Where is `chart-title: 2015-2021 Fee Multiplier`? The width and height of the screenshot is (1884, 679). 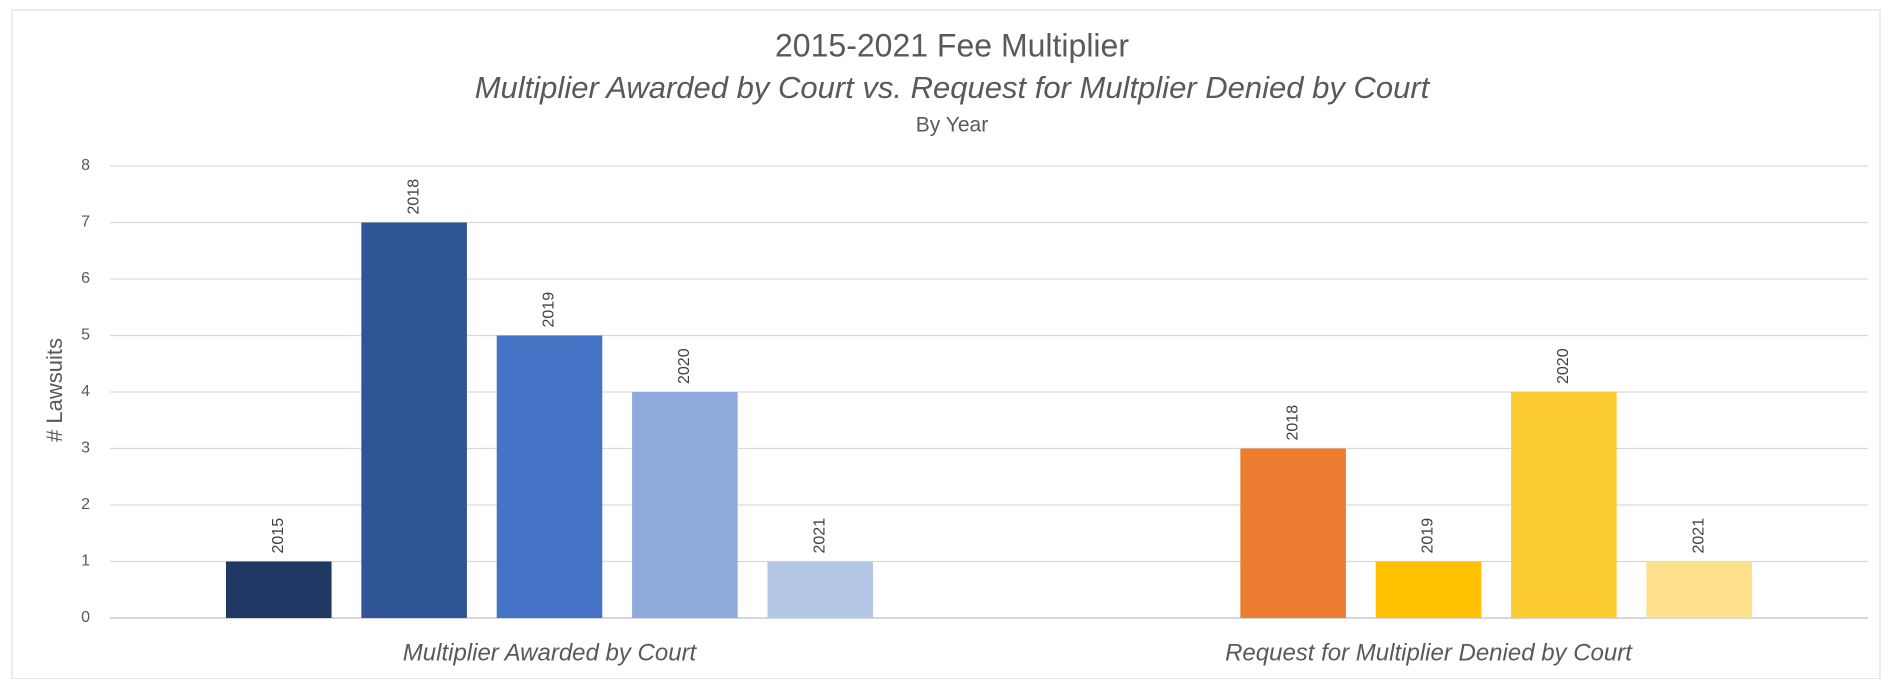 chart-title: 2015-2021 Fee Multiplier is located at coordinates (952, 45).